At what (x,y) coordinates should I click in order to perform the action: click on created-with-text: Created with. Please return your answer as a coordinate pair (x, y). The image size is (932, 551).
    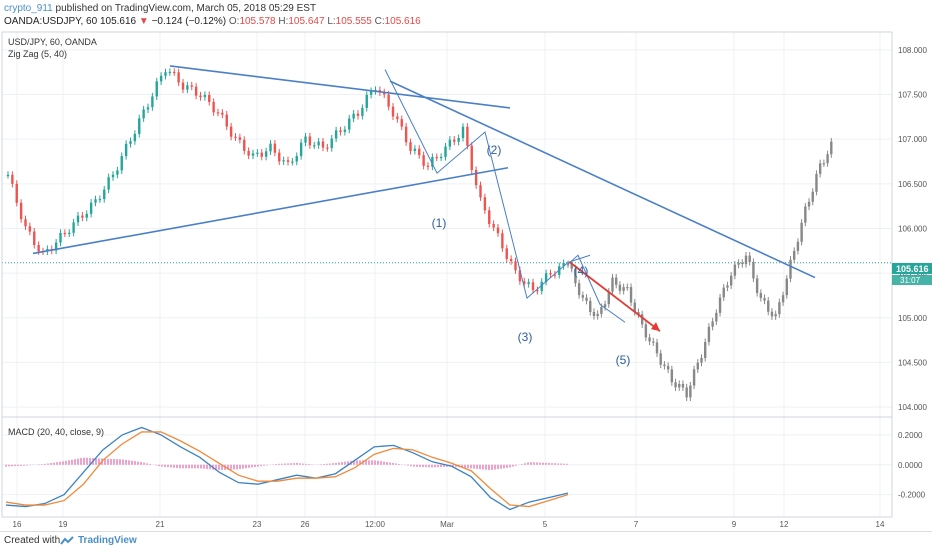
    Looking at the image, I should click on (32, 540).